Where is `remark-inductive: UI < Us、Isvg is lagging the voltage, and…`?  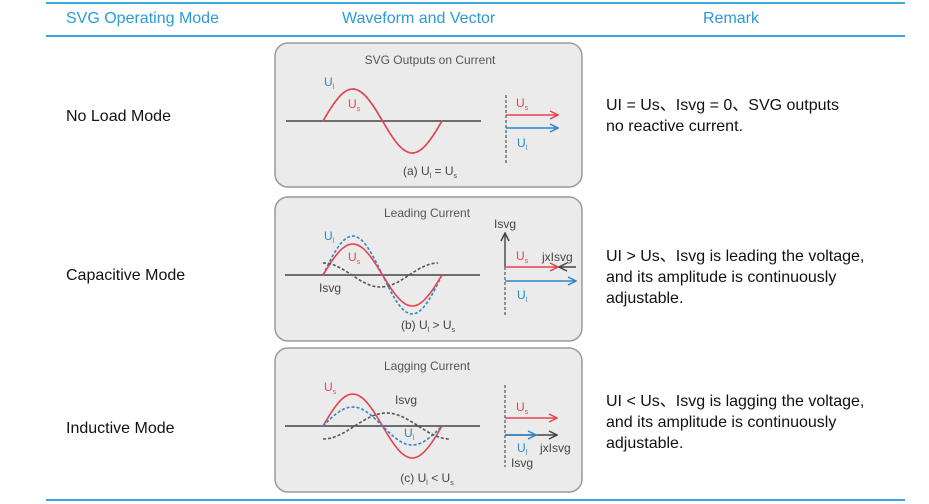 remark-inductive: UI < Us、Isvg is lagging the voltage, and… is located at coordinates (735, 422).